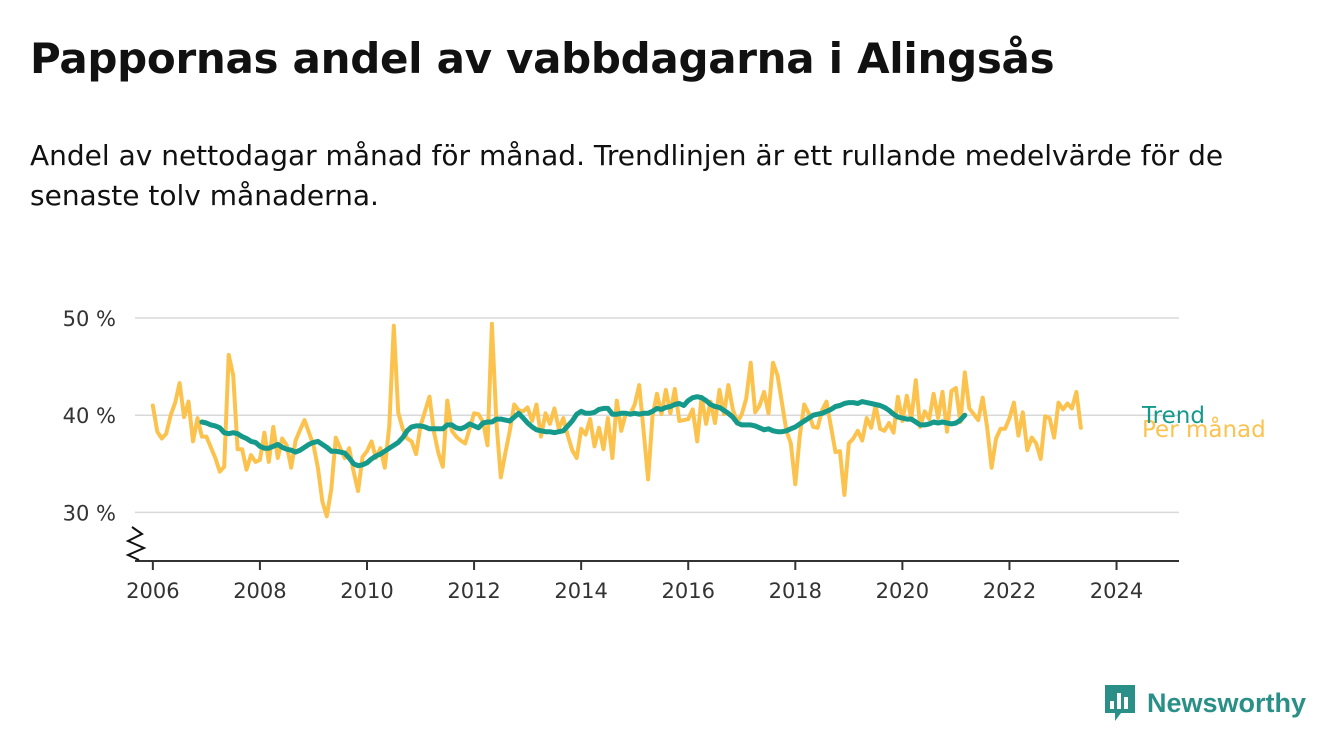  I want to click on newsworthy-logo-icon, so click(1120, 703).